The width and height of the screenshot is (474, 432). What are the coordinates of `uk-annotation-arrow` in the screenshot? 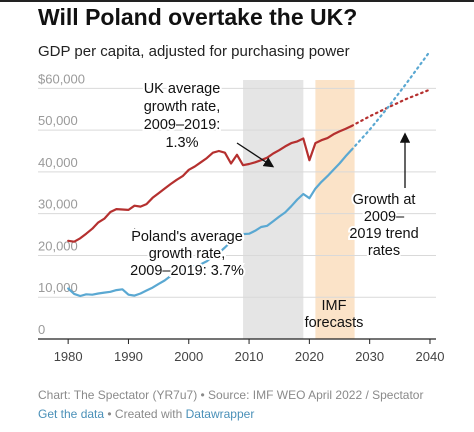 It's located at (255, 155).